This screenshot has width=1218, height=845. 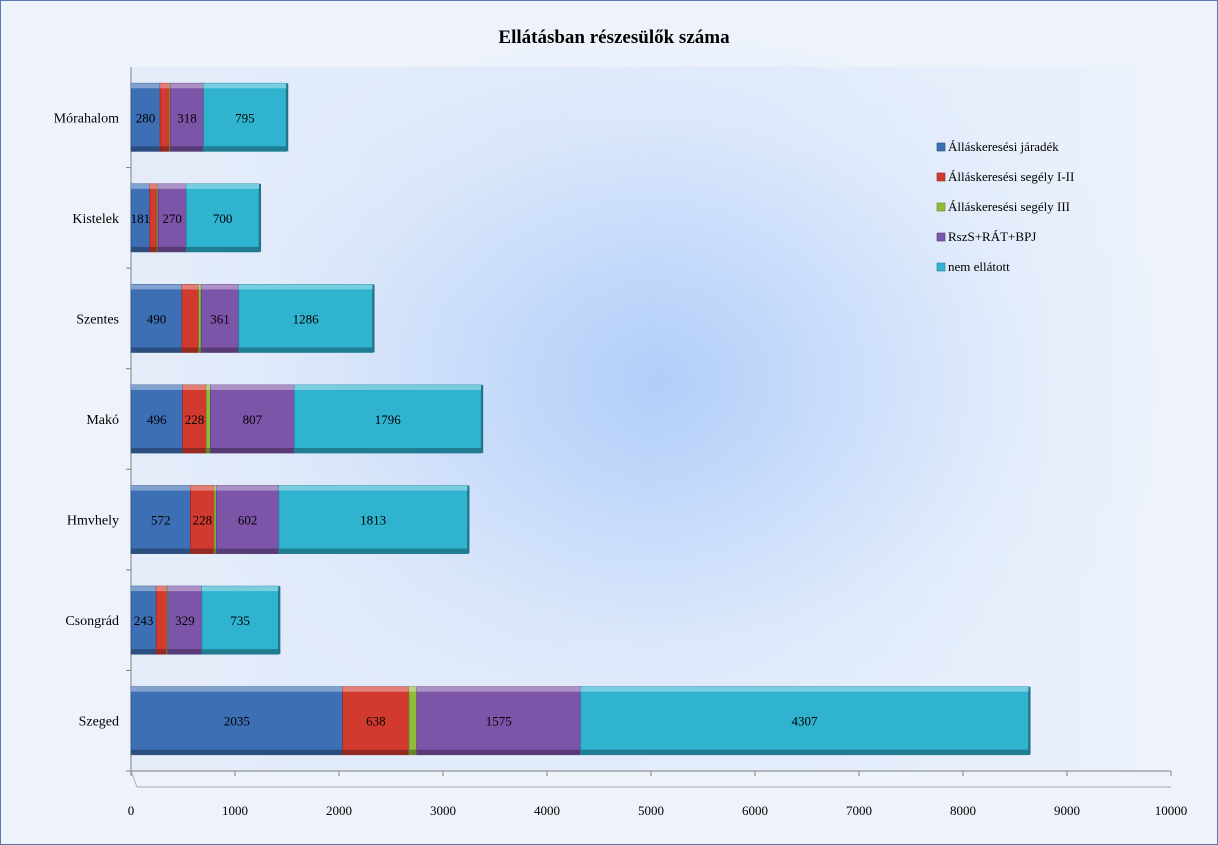 What do you see at coordinates (755, 810) in the screenshot?
I see `x-tick-label: 6000` at bounding box center [755, 810].